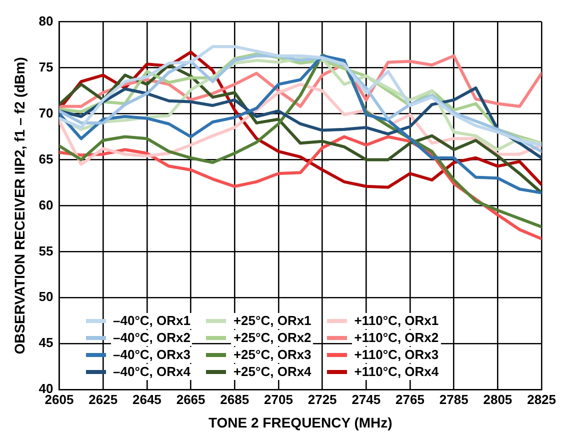 The image size is (567, 444). I want to click on x-axis-title: TONE 2 FREQUENCY (MHz), so click(300, 422).